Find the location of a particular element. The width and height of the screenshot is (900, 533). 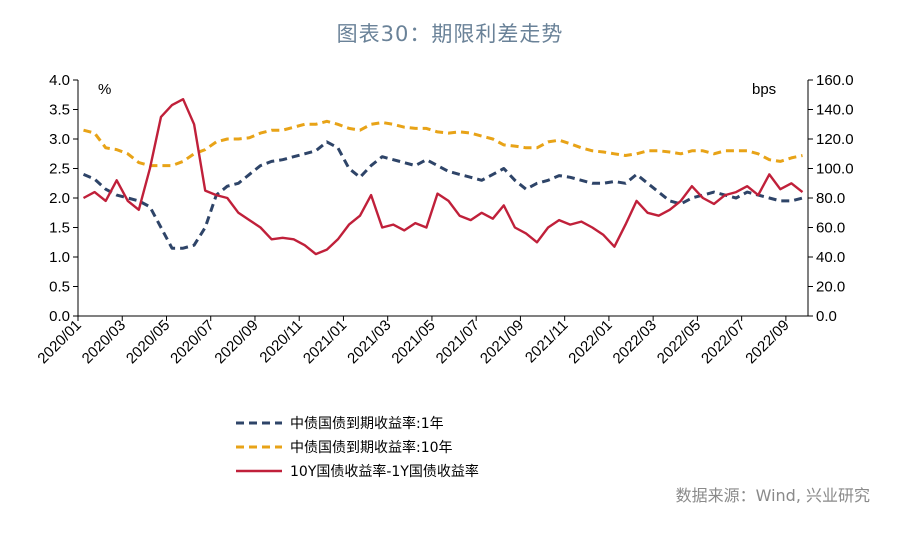

x-axis-tick-label: 2022/05 is located at coordinates (679, 342).